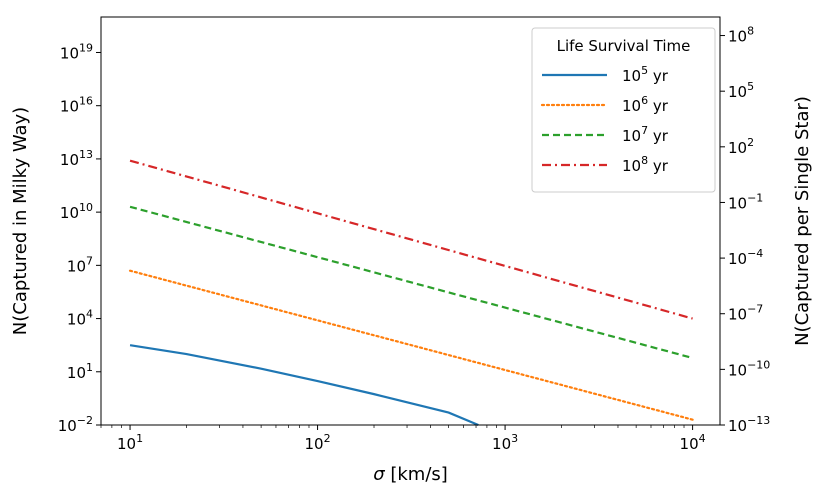  What do you see at coordinates (20, 221) in the screenshot?
I see `y-axis-label: N(Captured in Milky Way)` at bounding box center [20, 221].